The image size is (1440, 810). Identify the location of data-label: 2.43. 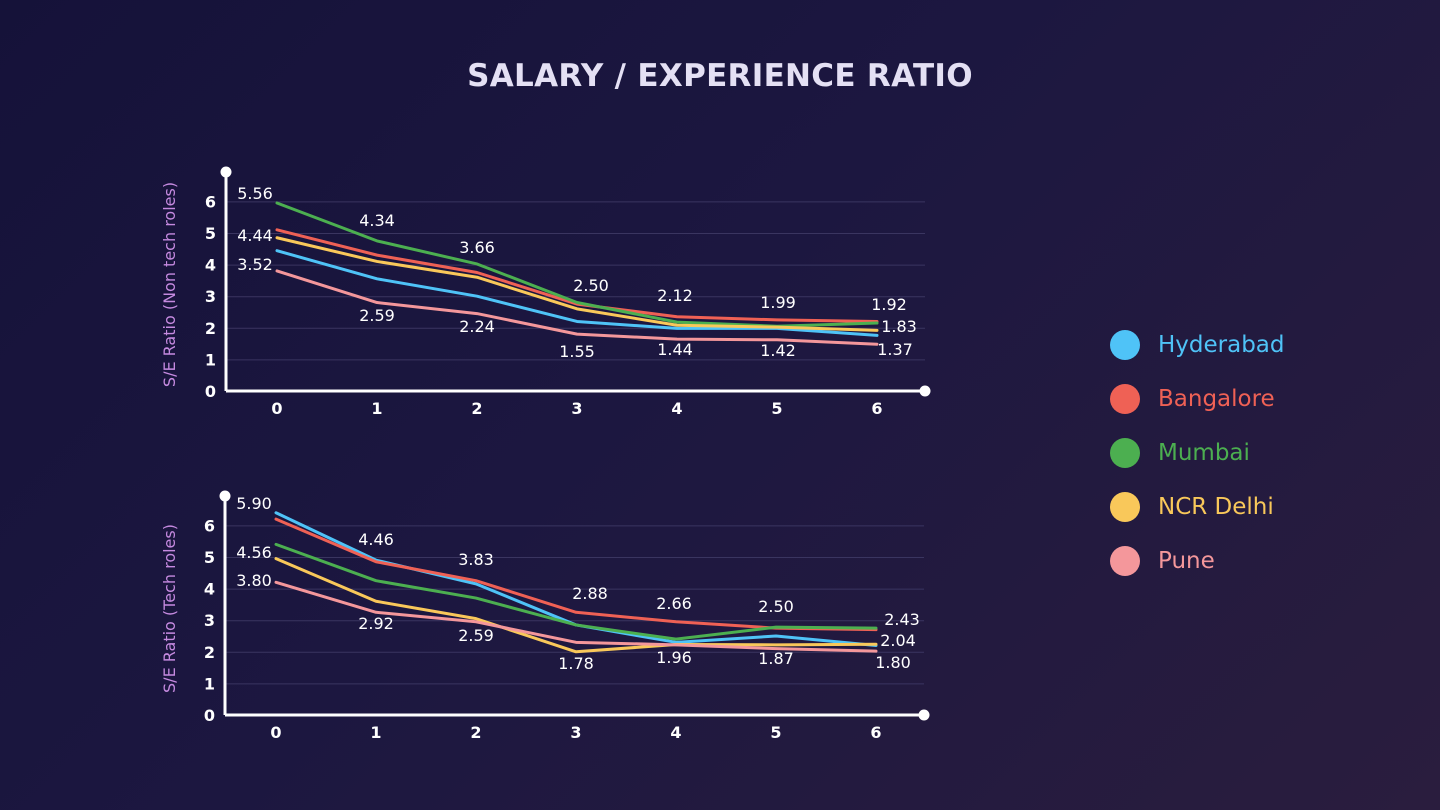
(902, 619).